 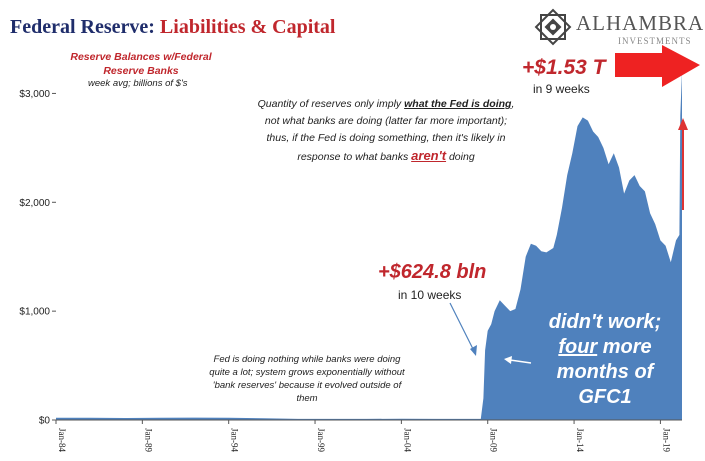 I want to click on x-tick-label: Jan-99, so click(x=321, y=440).